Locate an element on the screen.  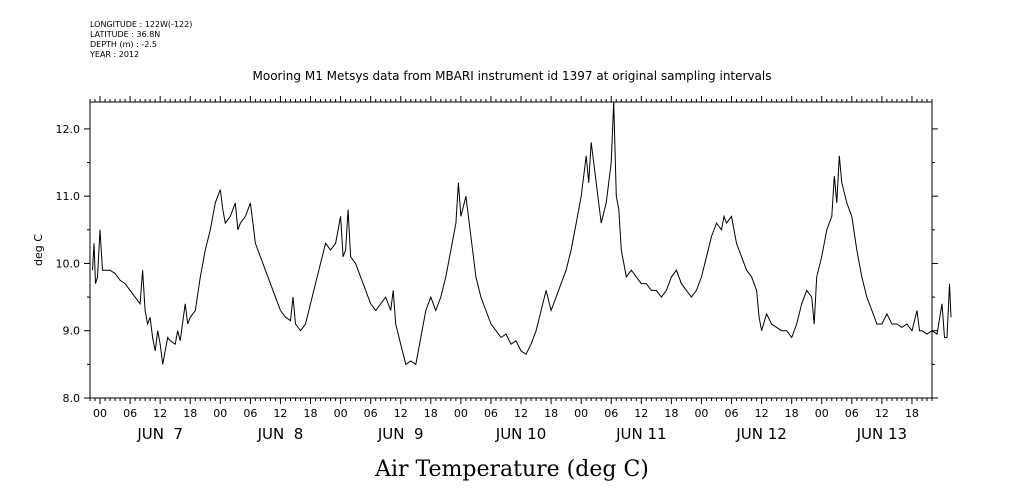
longitude-text: LONGITUDE : 122W(-122) is located at coordinates (141, 24).